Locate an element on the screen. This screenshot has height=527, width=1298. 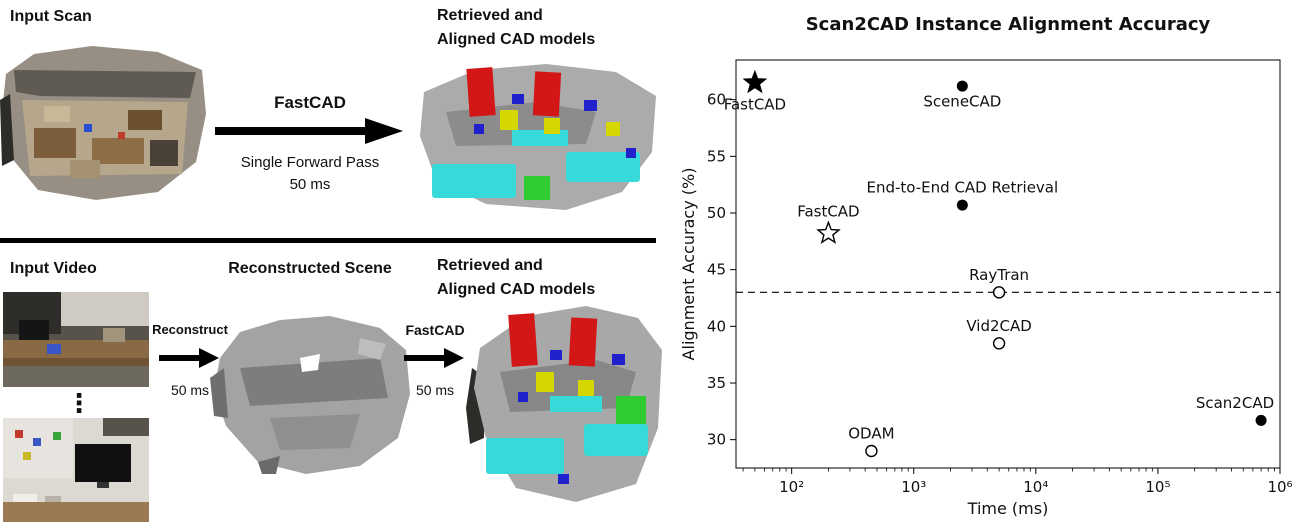
fastcad2-arrow is located at coordinates (434, 358).